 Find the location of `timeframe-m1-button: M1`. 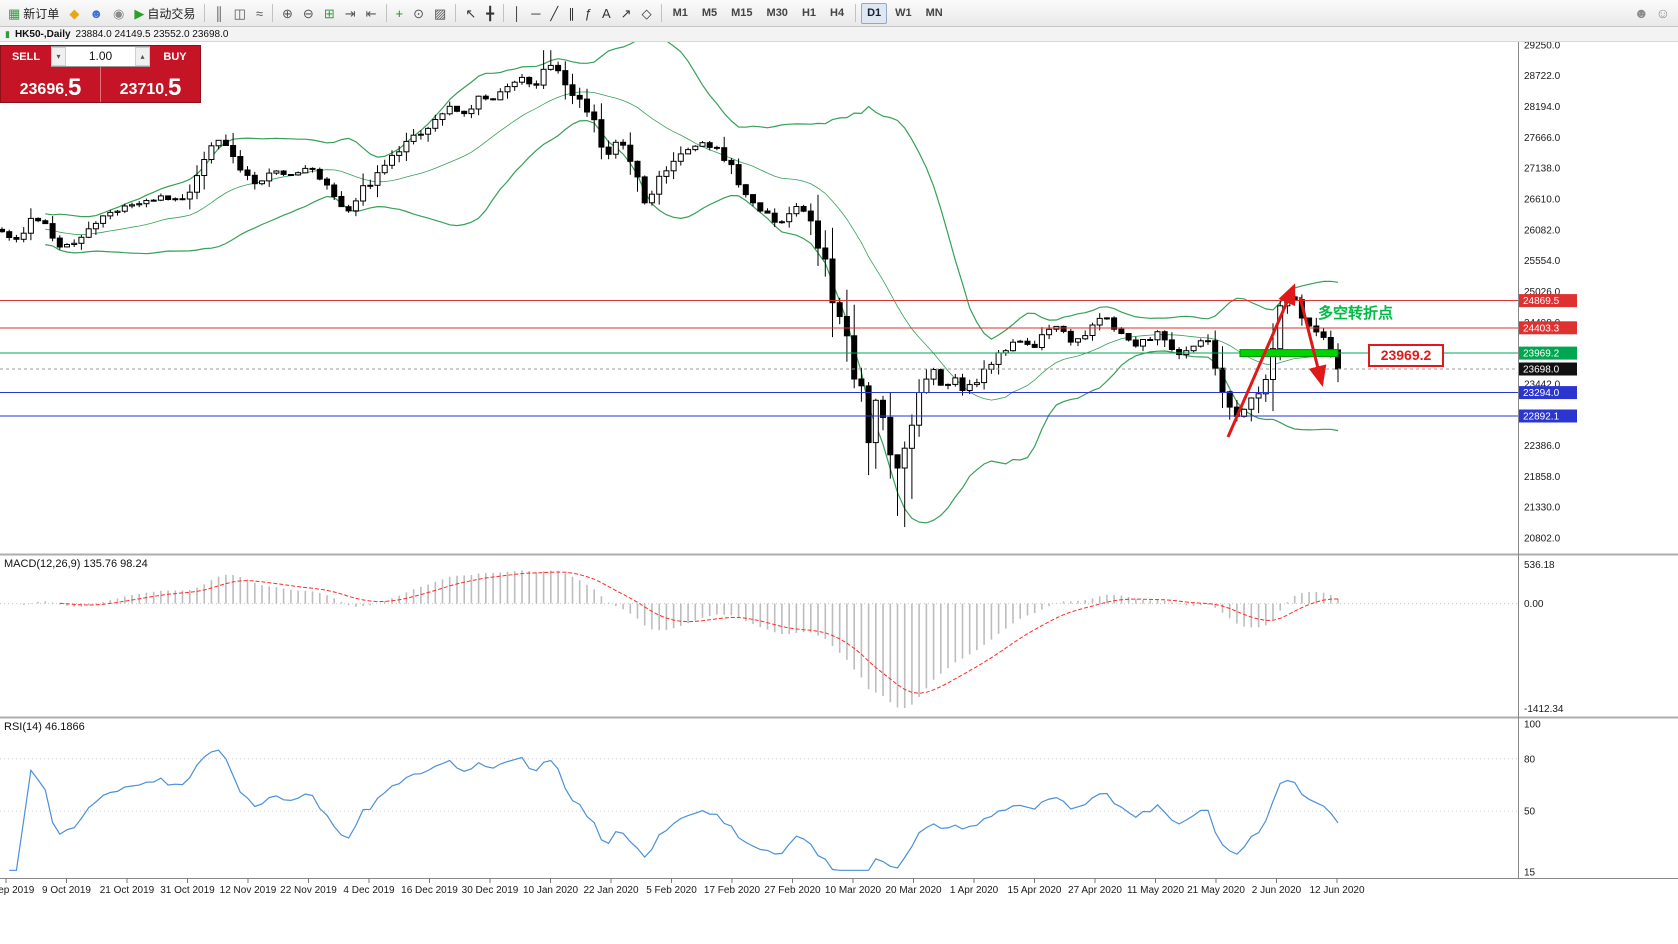

timeframe-m1-button: M1 is located at coordinates (680, 12).